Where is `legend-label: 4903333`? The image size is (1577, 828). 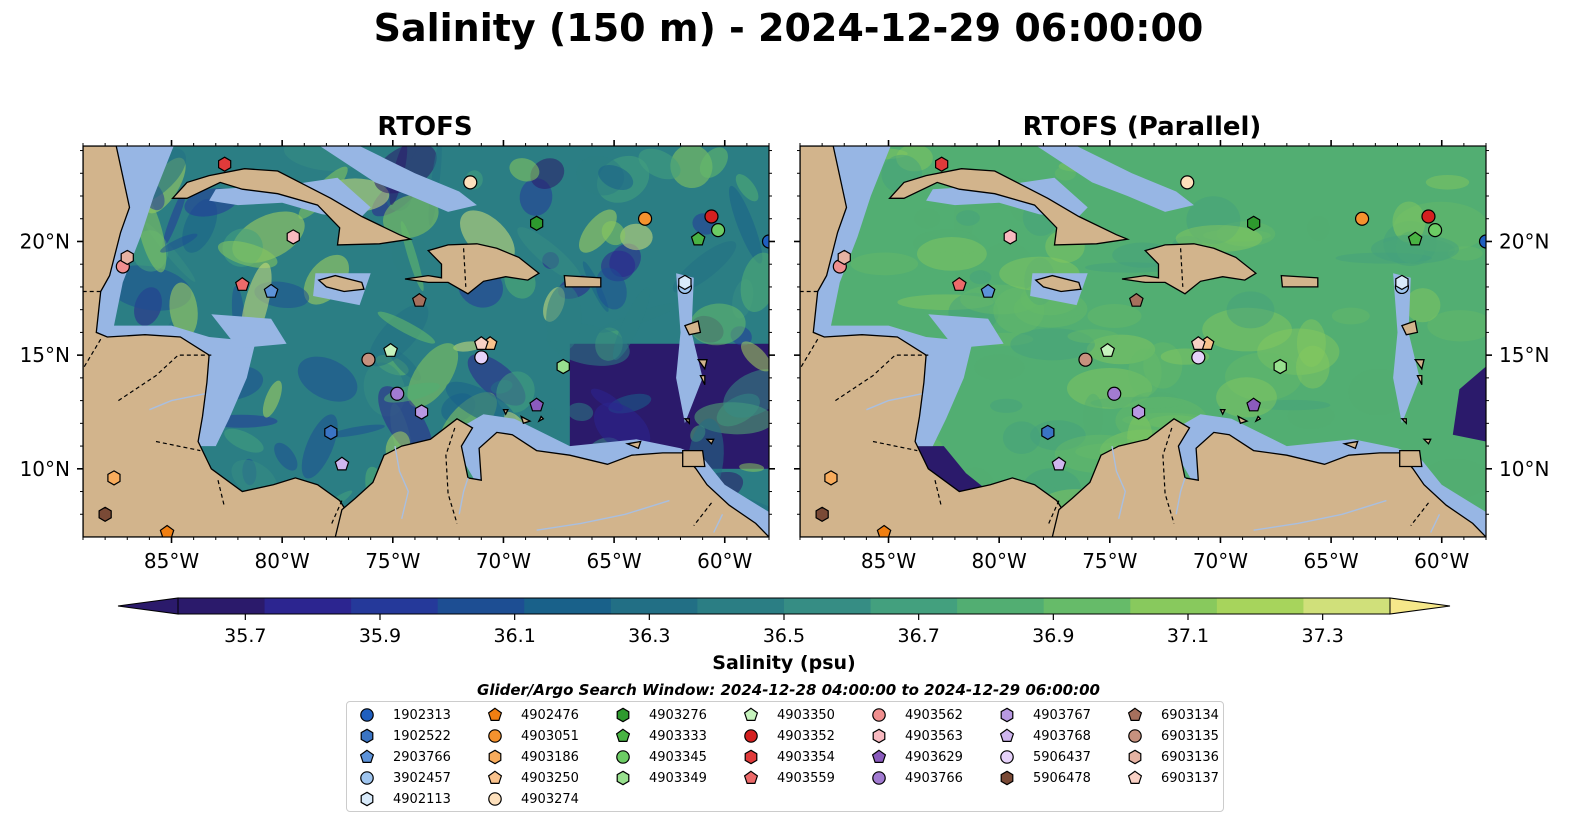 legend-label: 4903333 is located at coordinates (678, 736).